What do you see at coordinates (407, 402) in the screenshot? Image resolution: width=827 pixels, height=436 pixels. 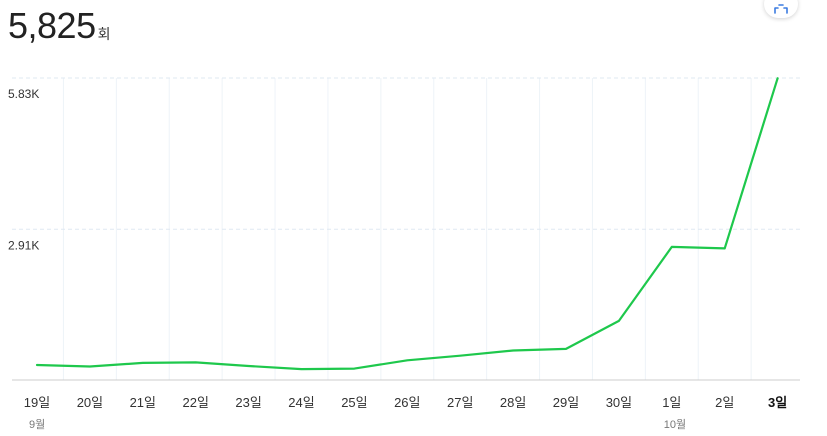 I see `x-tick-label: 26일` at bounding box center [407, 402].